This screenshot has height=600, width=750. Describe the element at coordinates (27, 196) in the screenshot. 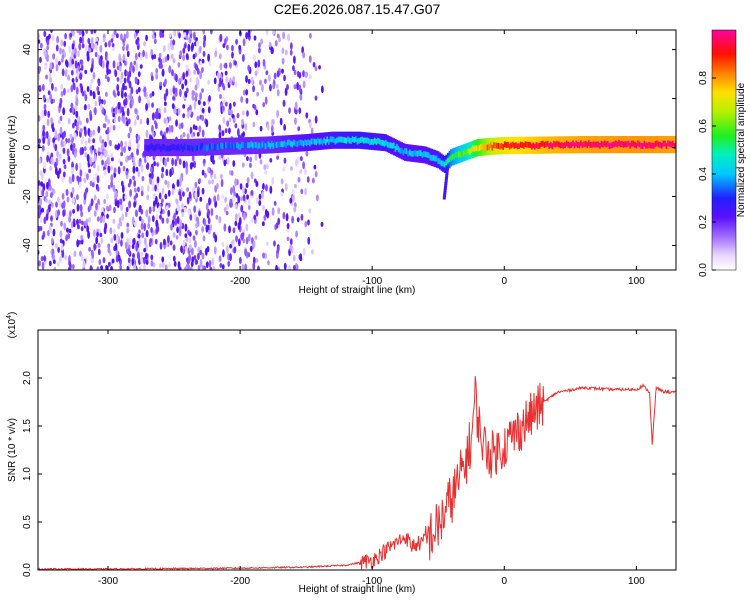

I see `spectrogram-y-tick-label: -20` at that location.